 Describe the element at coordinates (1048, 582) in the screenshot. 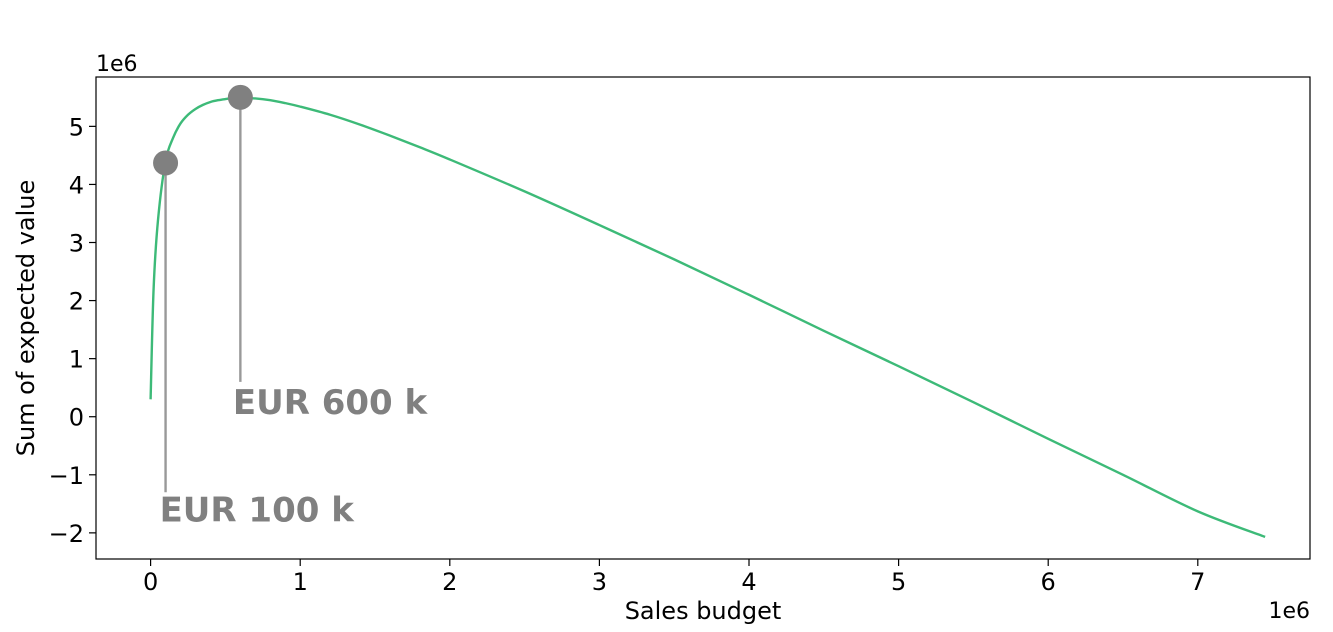

I see `x-tick-label: 6` at that location.